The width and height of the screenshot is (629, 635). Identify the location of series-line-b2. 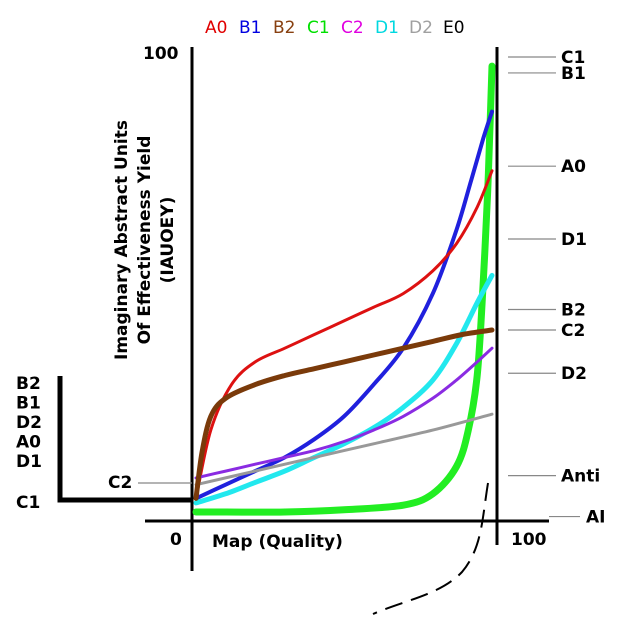
(344, 414).